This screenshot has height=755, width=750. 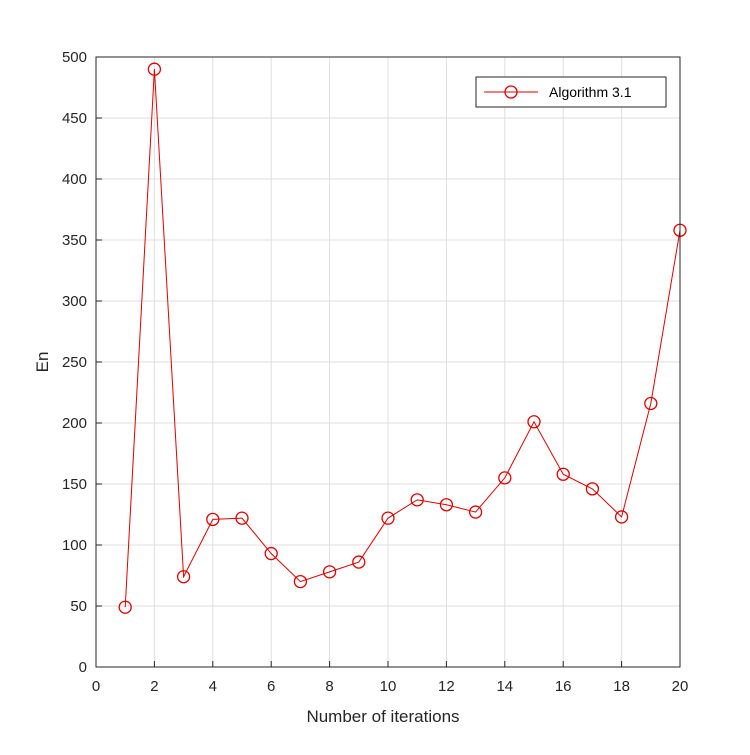 I want to click on x-tick-label: 8, so click(x=329, y=686).